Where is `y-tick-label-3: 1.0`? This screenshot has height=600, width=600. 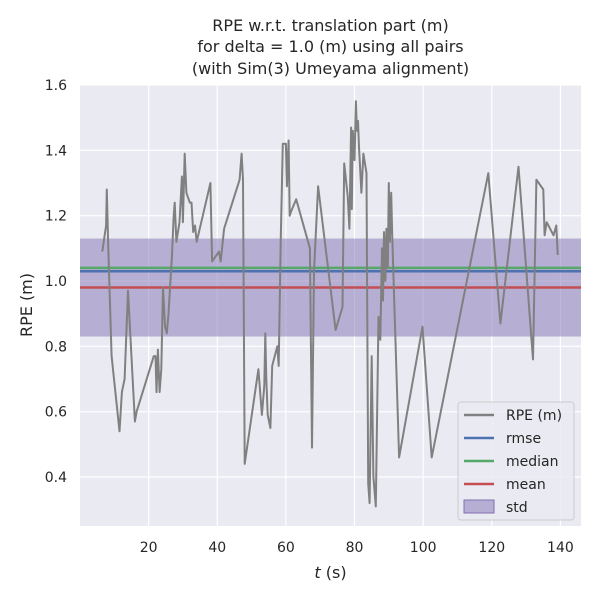
y-tick-label-3: 1.0 is located at coordinates (56, 282).